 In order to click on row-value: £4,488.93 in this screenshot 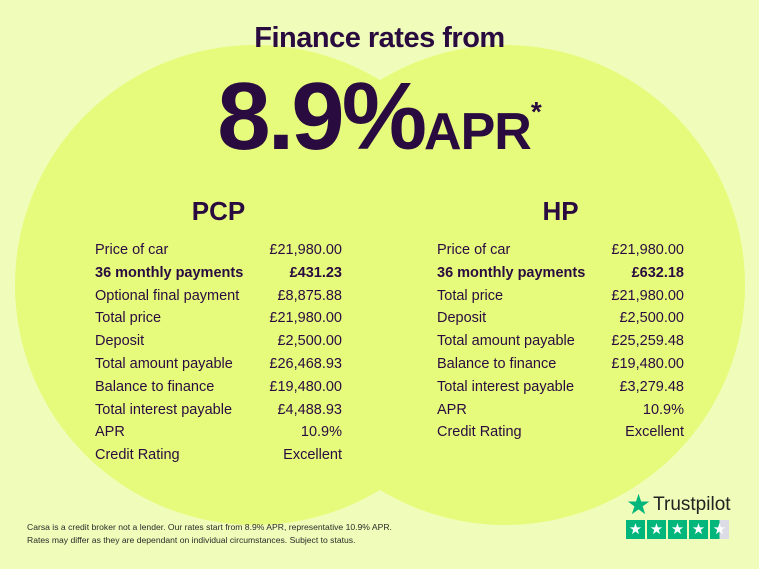, I will do `click(309, 409)`.